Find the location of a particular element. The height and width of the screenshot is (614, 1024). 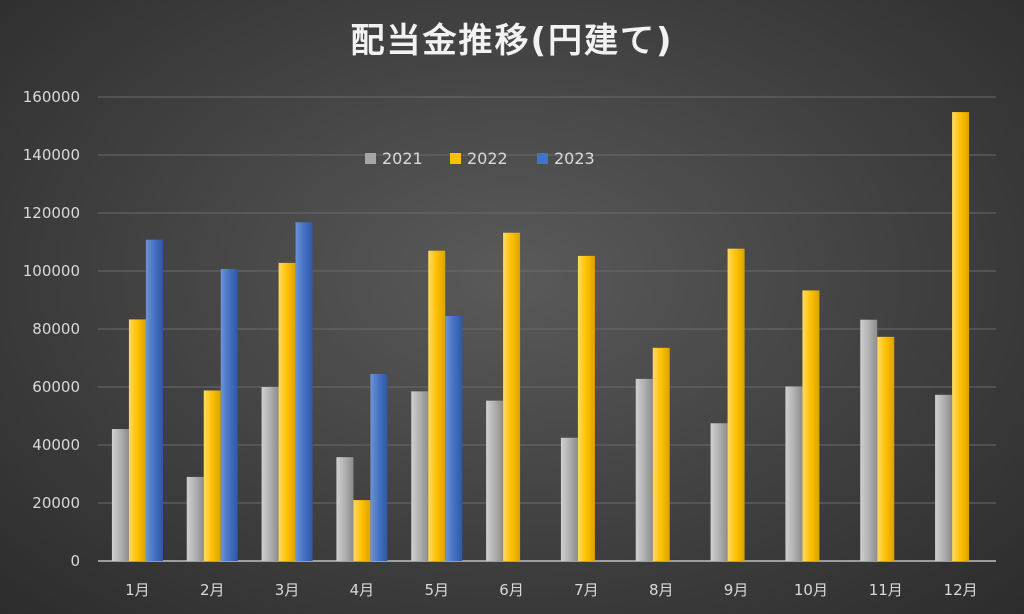

legend-swatch-2021 is located at coordinates (370, 158).